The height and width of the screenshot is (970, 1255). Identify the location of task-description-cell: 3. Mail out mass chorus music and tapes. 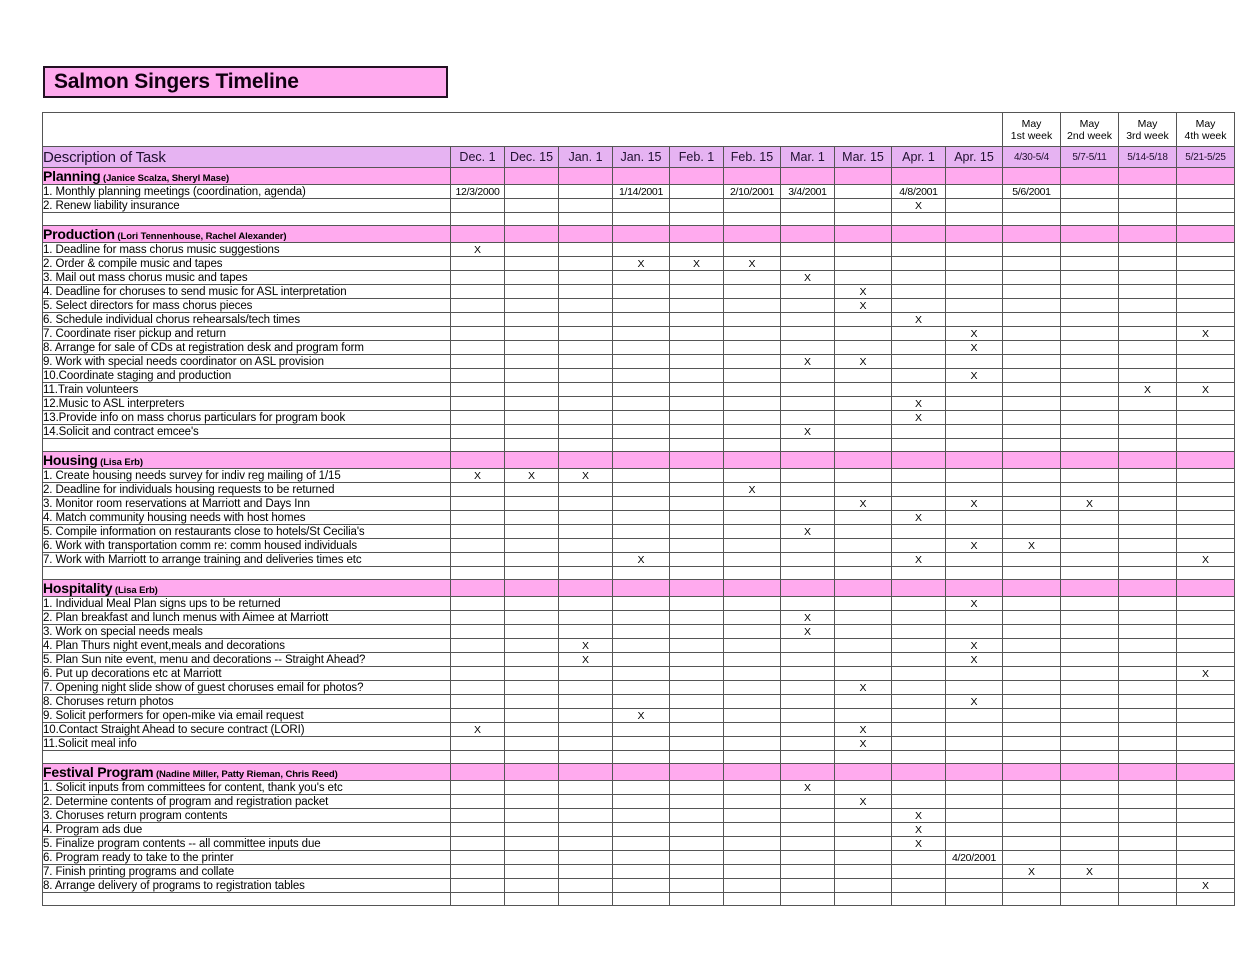
(246, 277).